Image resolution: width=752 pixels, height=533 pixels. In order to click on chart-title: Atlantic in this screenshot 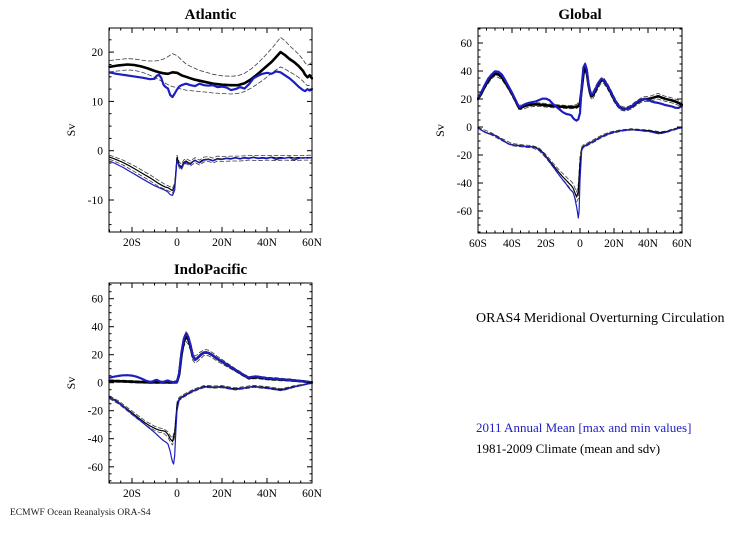, I will do `click(211, 15)`.